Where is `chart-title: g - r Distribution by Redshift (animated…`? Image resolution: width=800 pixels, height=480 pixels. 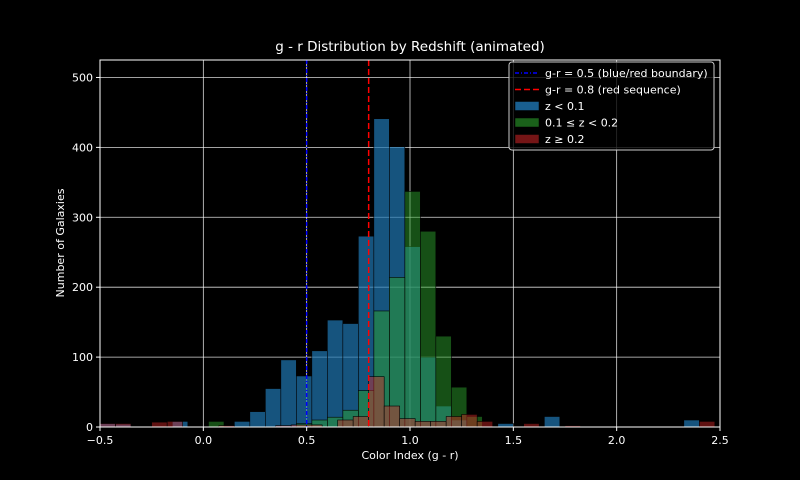 chart-title: g - r Distribution by Redshift (animated… is located at coordinates (410, 47).